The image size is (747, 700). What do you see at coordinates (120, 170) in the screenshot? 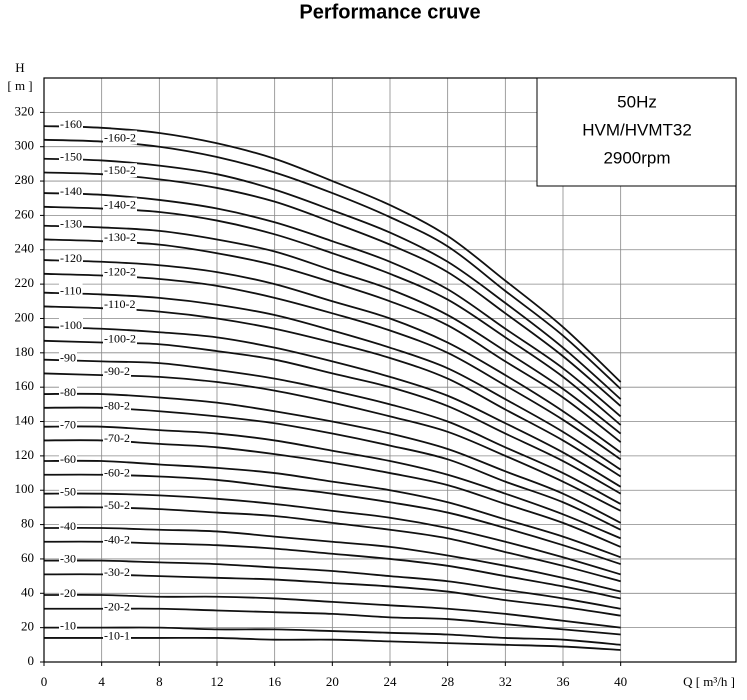
I see `curve-label: -150-2` at bounding box center [120, 170].